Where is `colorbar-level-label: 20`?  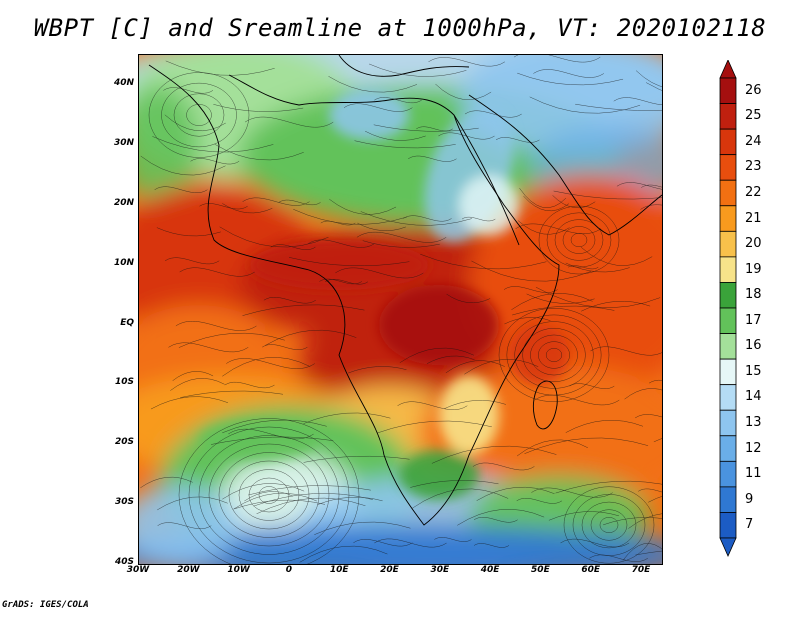
colorbar-level-label: 20 is located at coordinates (753, 244).